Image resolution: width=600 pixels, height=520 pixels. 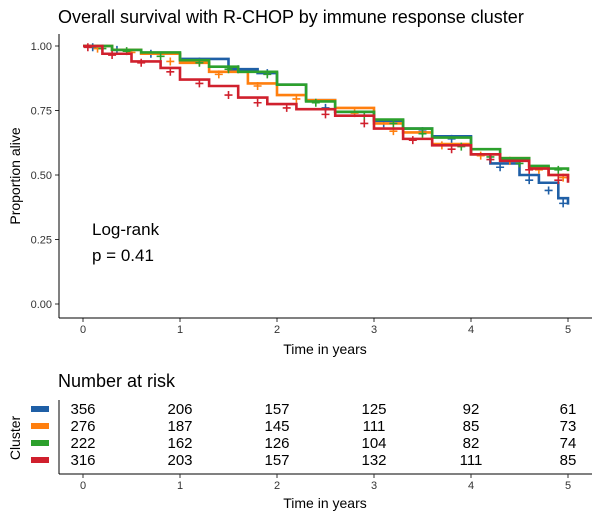 What do you see at coordinates (41, 176) in the screenshot?
I see `y-tick-label: 0.50` at bounding box center [41, 176].